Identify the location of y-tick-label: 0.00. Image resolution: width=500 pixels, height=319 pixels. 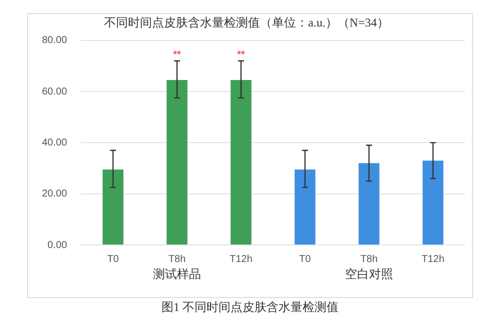
(58, 245).